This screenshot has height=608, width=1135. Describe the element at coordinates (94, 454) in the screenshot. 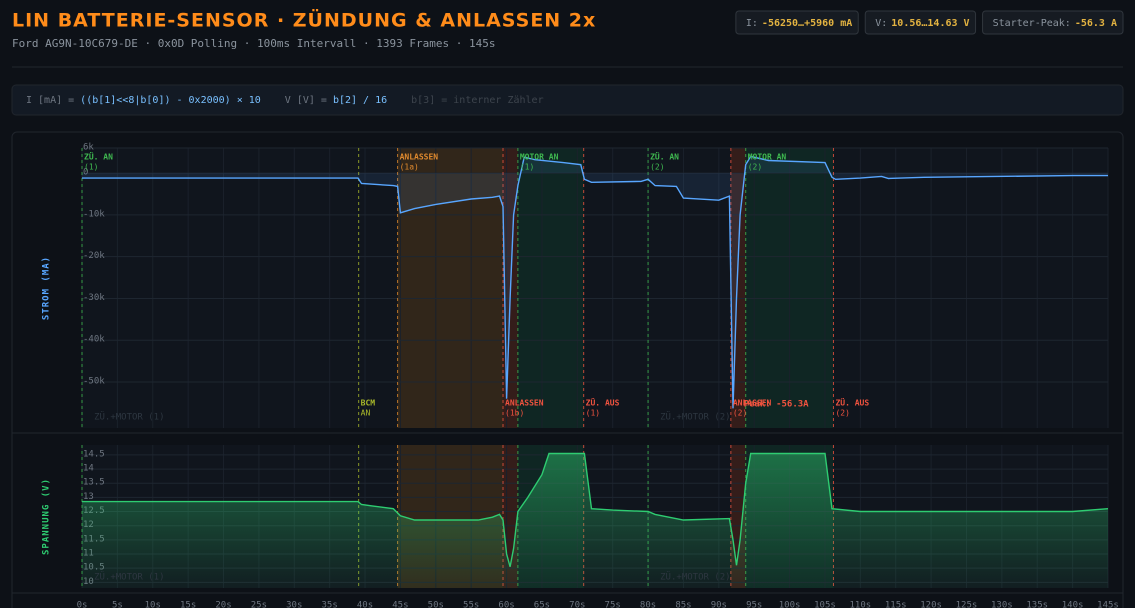

I see `y-tick-label: 14.5` at that location.